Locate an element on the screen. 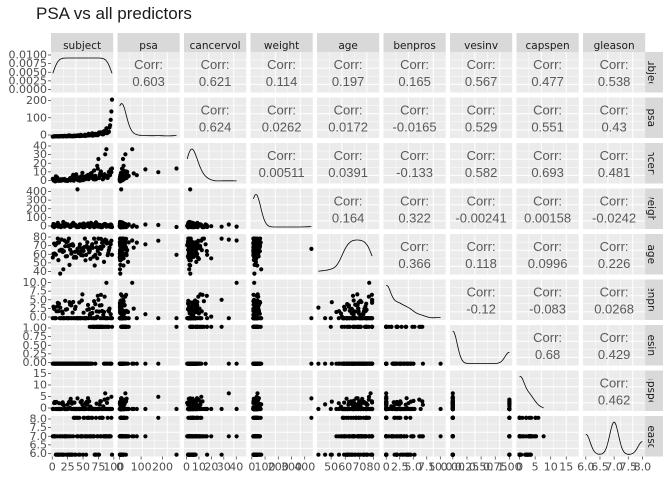 This screenshot has height=480, width=672. x-tick-label: 50 is located at coordinates (83, 467).